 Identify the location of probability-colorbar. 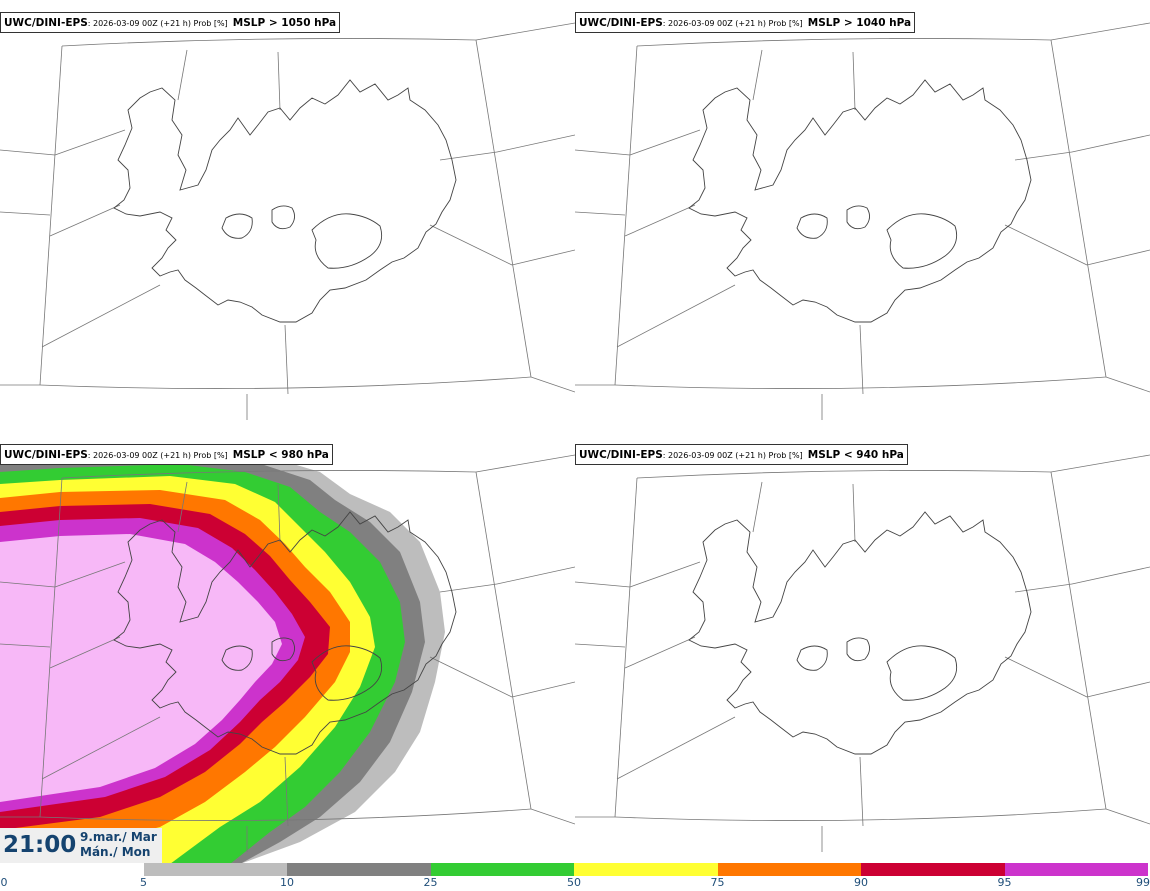
(575, 869).